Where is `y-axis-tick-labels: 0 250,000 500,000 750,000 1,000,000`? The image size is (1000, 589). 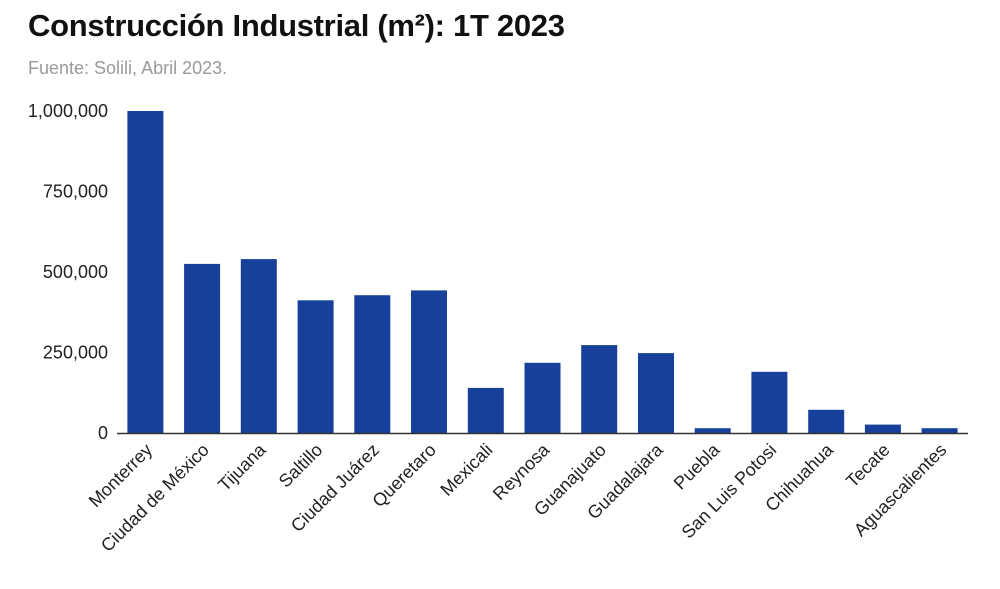
y-axis-tick-labels: 0 250,000 500,000 750,000 1,000,000 is located at coordinates (68, 272).